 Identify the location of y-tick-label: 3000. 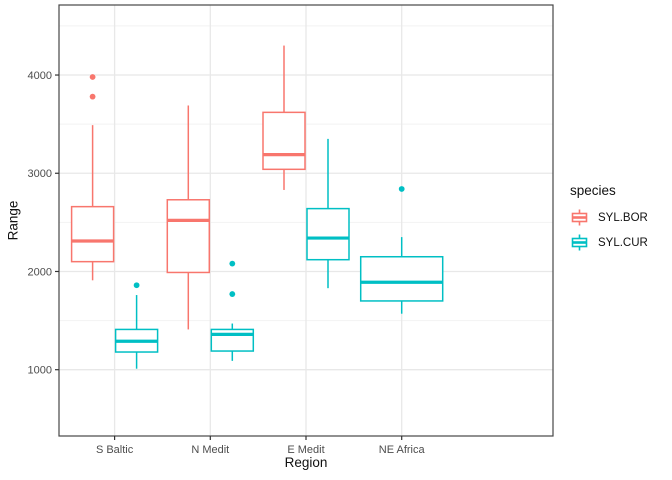
(40, 174).